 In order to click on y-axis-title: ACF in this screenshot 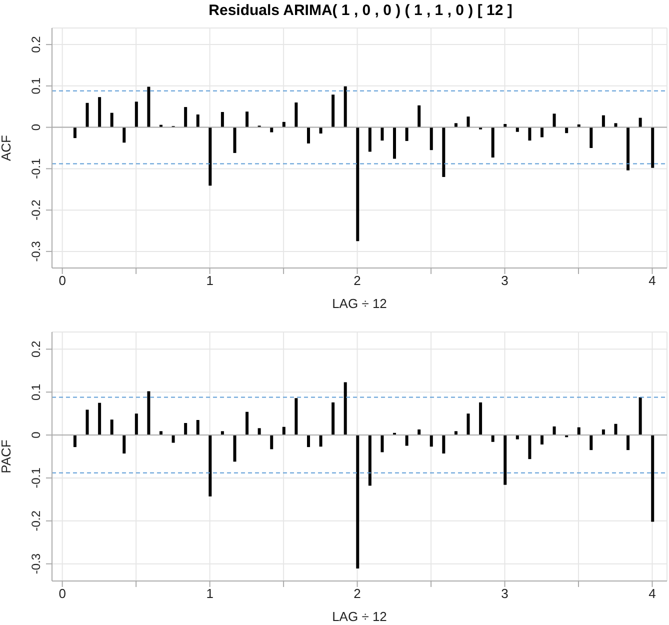, I will do `click(7, 147)`.